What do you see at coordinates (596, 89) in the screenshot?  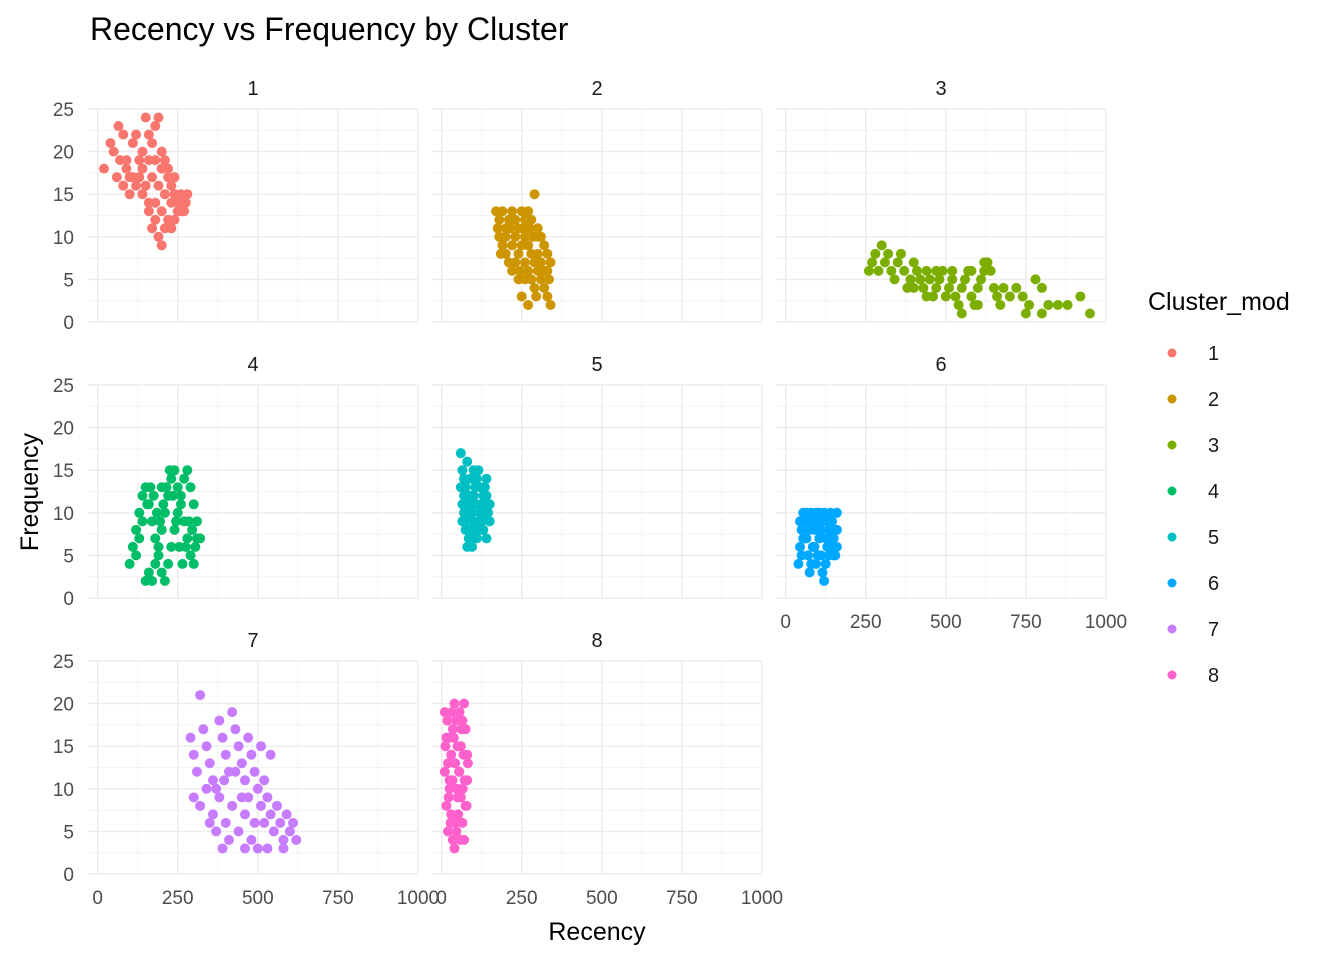 I see `facet-strip-label: 2` at bounding box center [596, 89].